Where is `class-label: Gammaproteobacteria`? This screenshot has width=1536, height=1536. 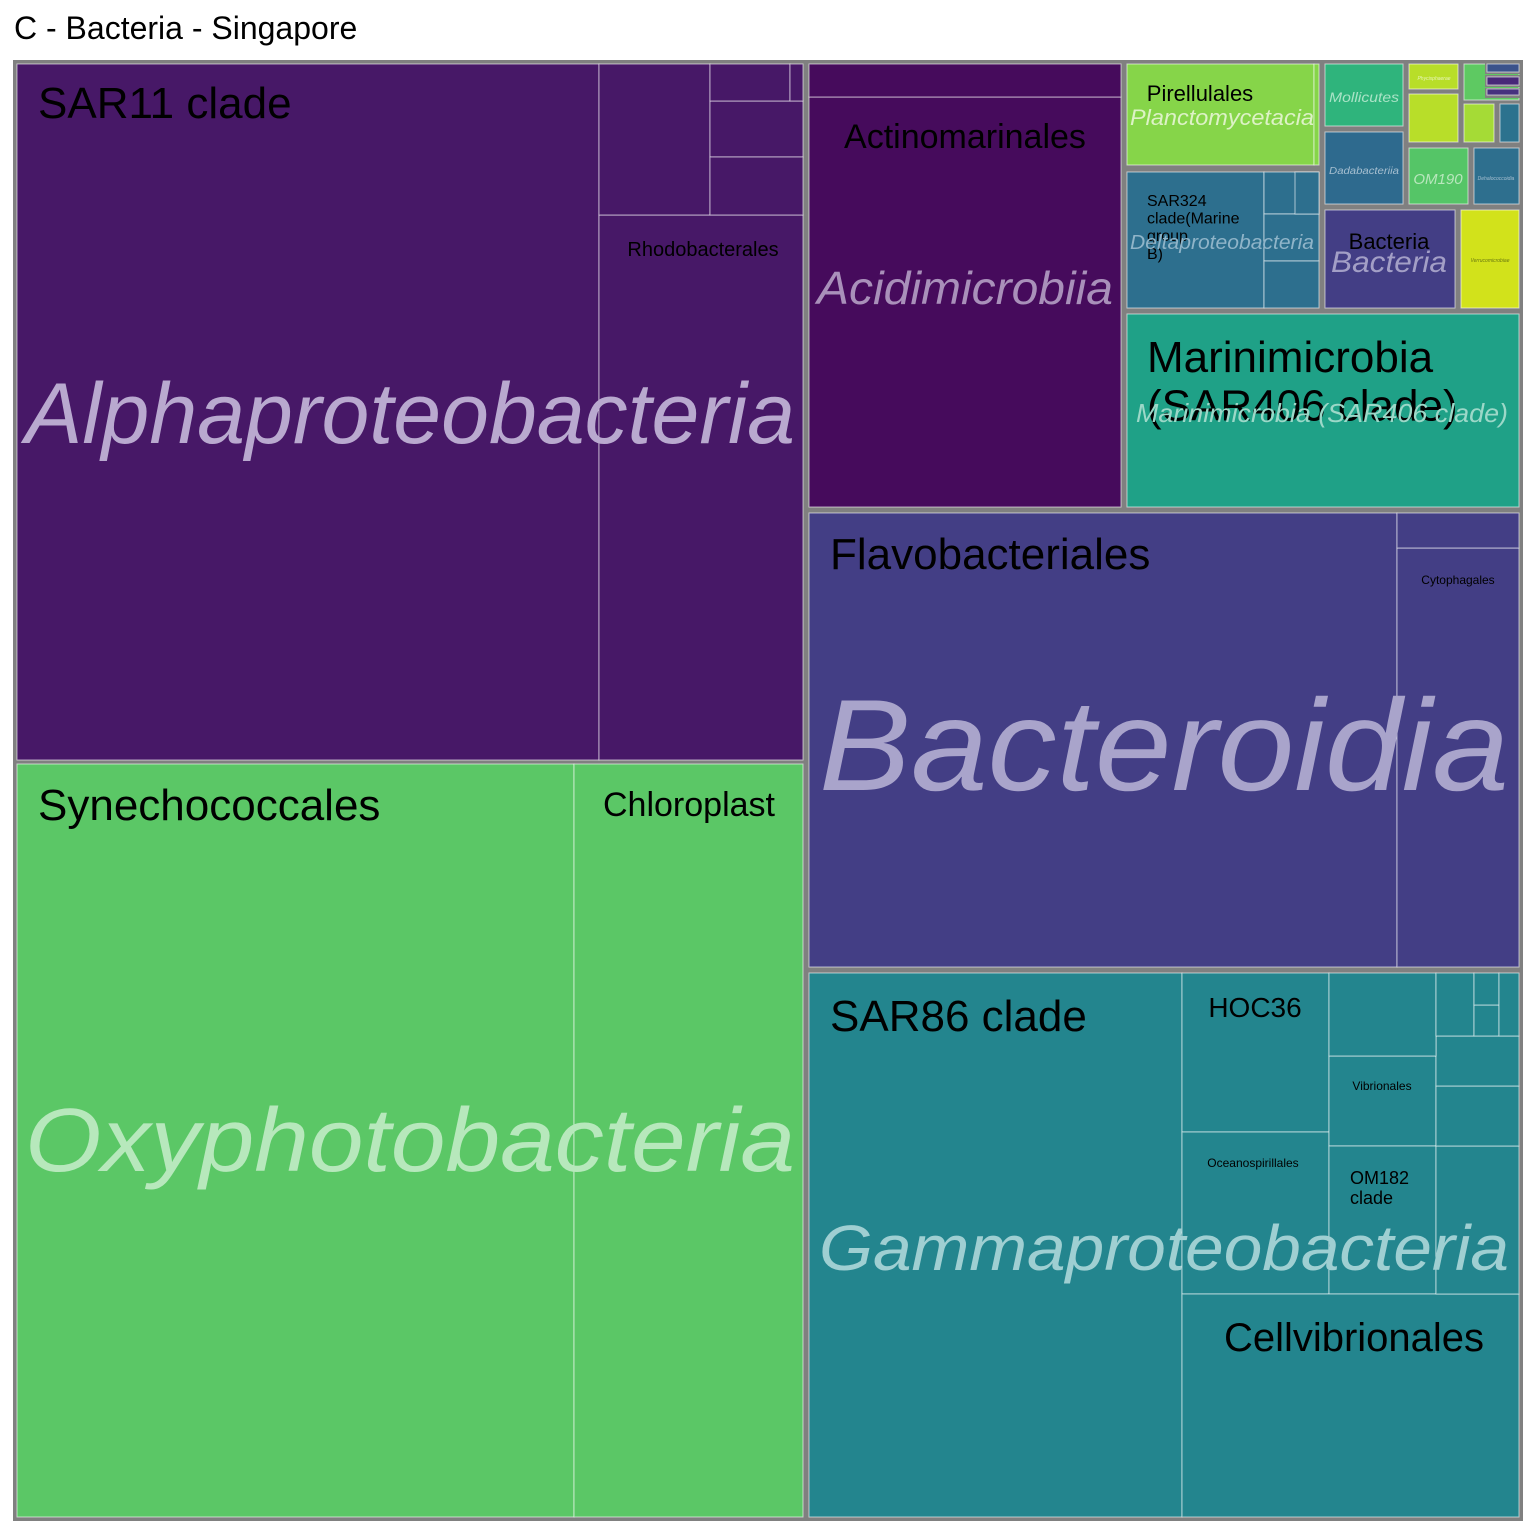
class-label: Gammaproteobacteria is located at coordinates (1164, 1248).